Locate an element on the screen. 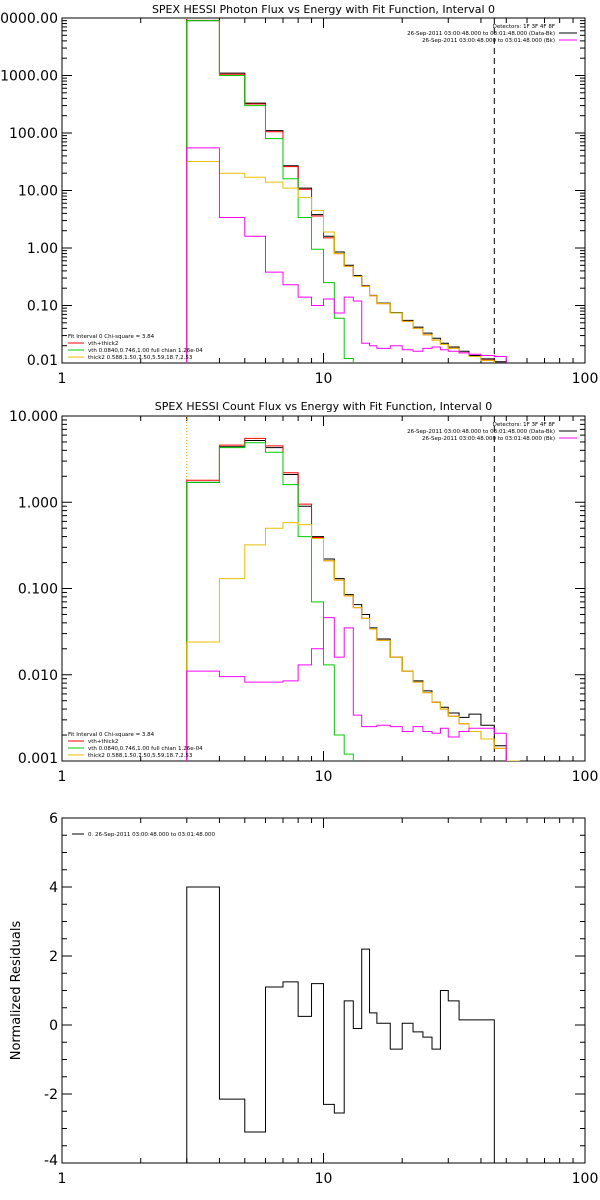 The image size is (600, 1200). y-tick-label: 10.00 is located at coordinates (38, 192).